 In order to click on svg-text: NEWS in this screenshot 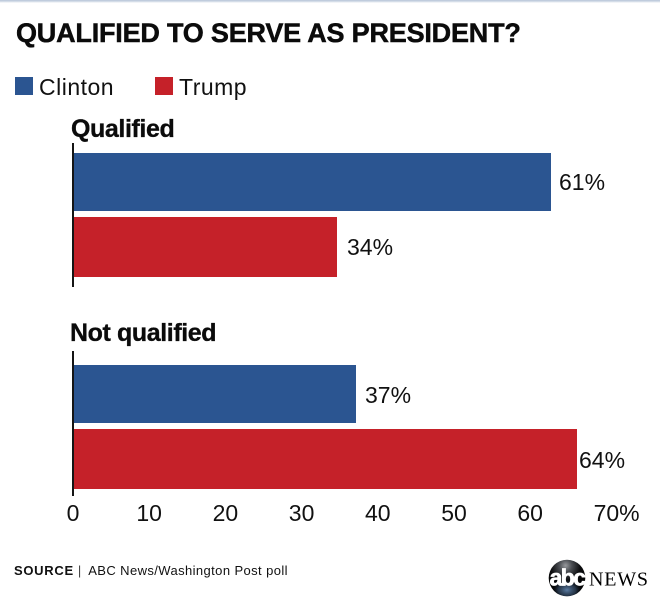, I will do `click(619, 580)`.